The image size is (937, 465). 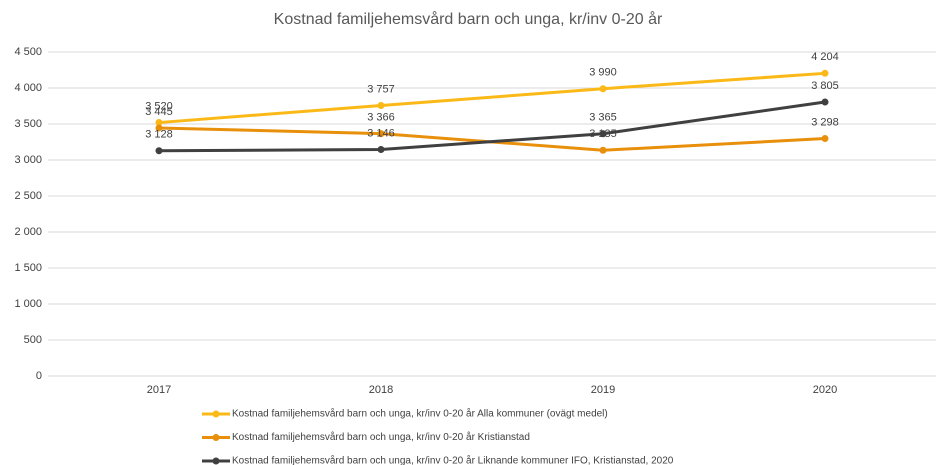 What do you see at coordinates (825, 122) in the screenshot?
I see `data-label: 3 298` at bounding box center [825, 122].